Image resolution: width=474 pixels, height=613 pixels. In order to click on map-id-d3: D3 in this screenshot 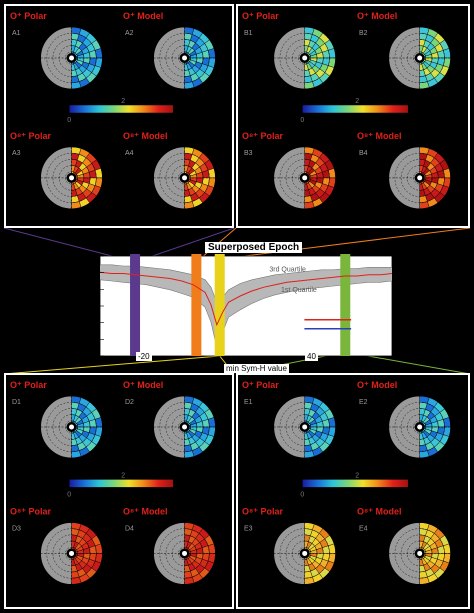, I will do `click(16, 528)`.